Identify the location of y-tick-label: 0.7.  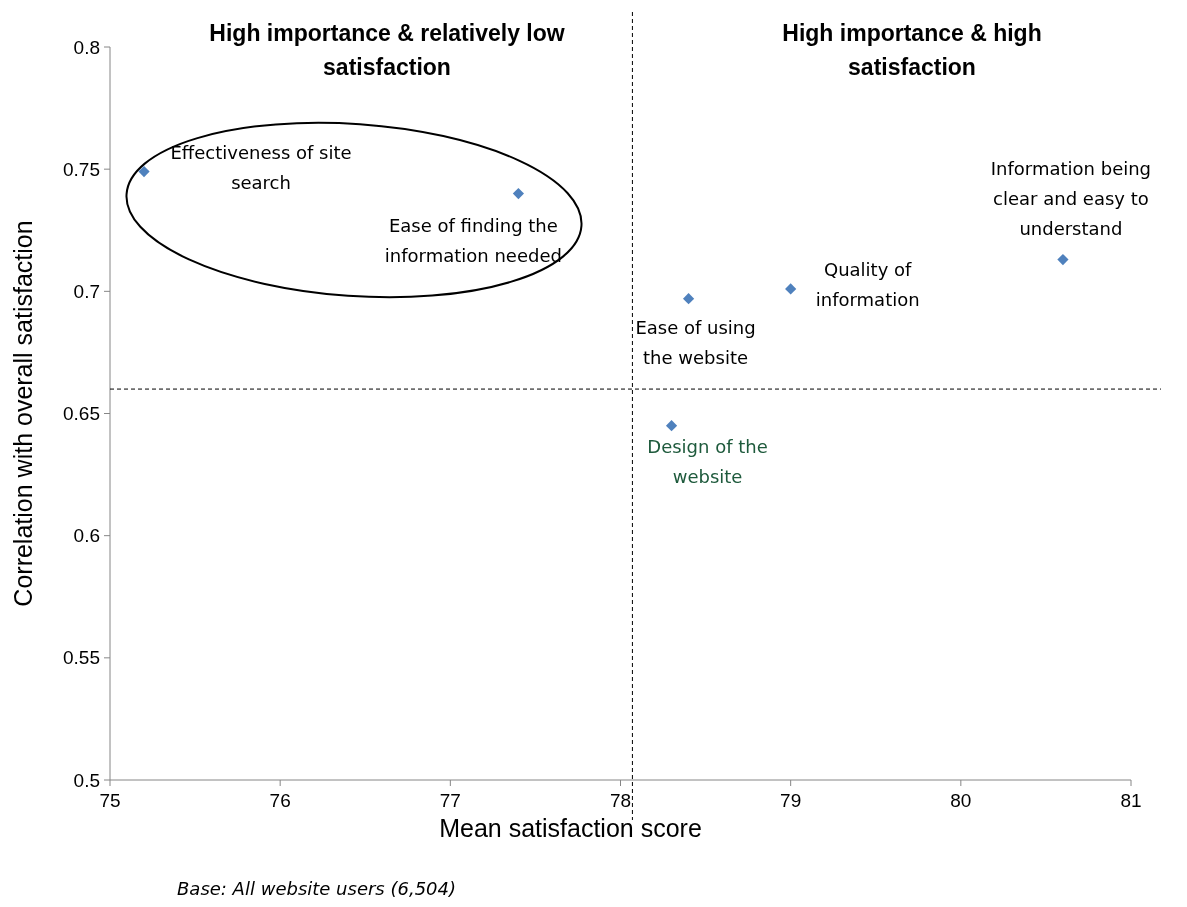
(86, 291).